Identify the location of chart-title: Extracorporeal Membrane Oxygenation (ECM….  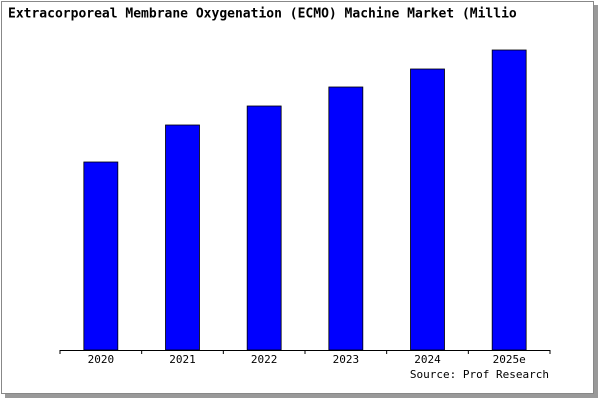
(262, 14).